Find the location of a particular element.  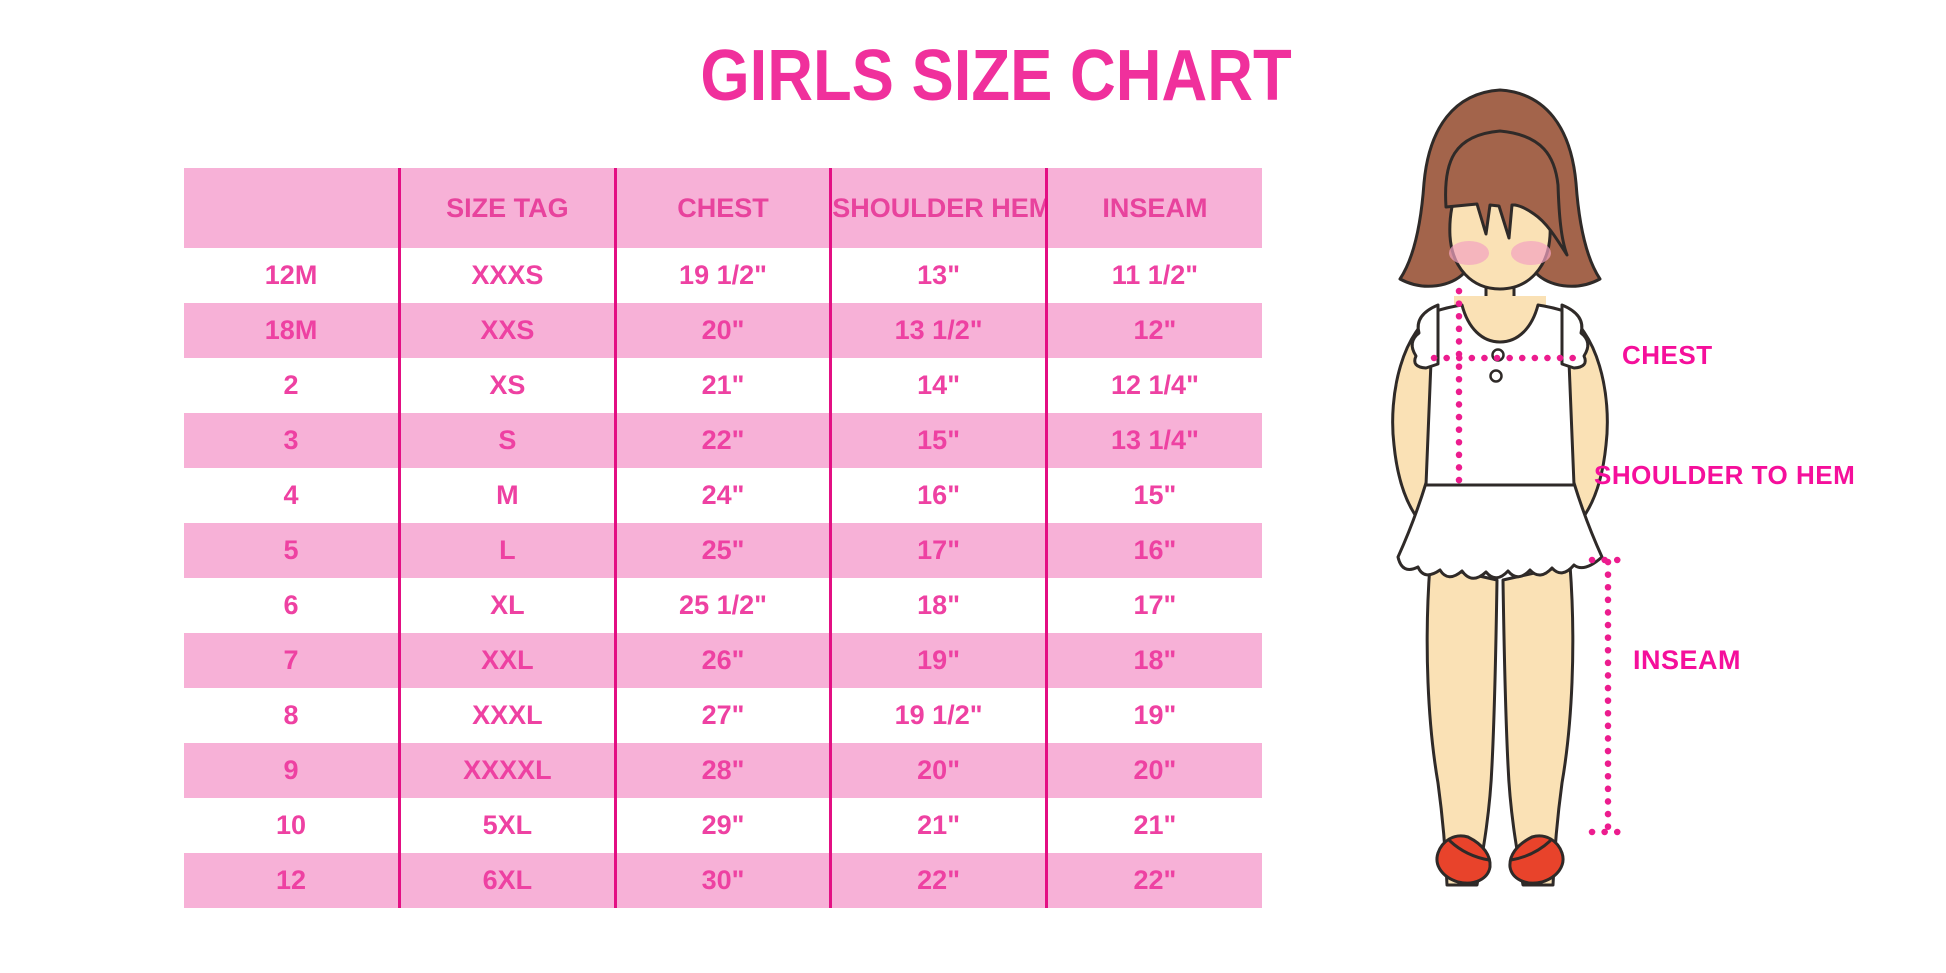

column-header: INSEAM is located at coordinates (1153, 208).